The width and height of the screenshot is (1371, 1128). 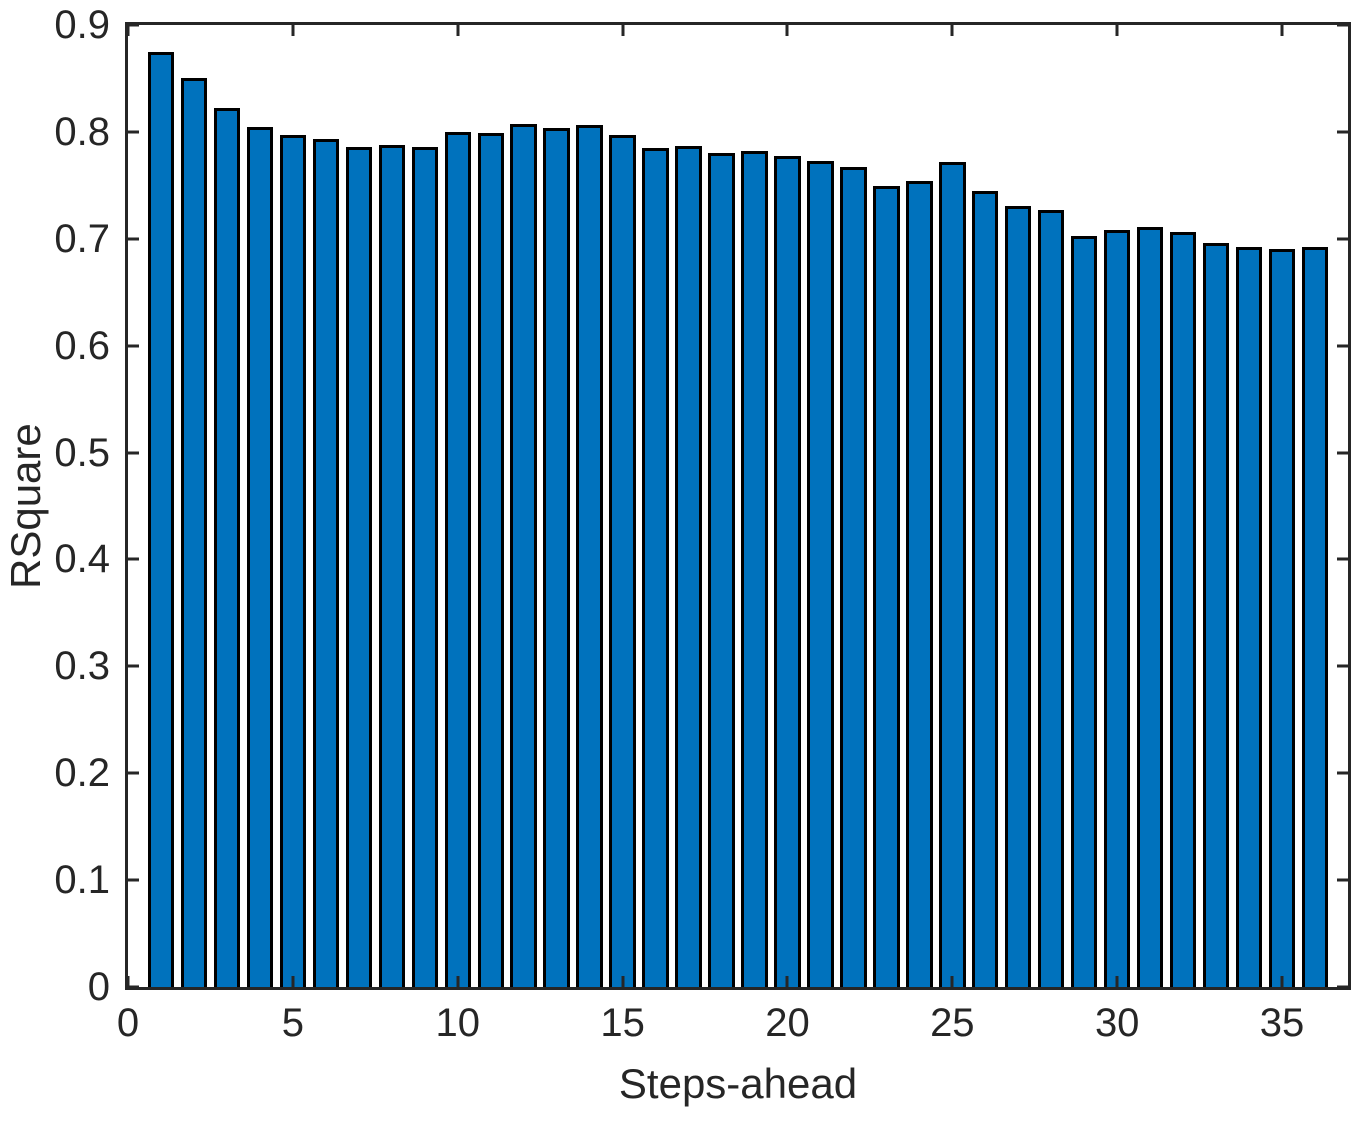 I want to click on y-axis-title: RSquare, so click(x=25, y=506).